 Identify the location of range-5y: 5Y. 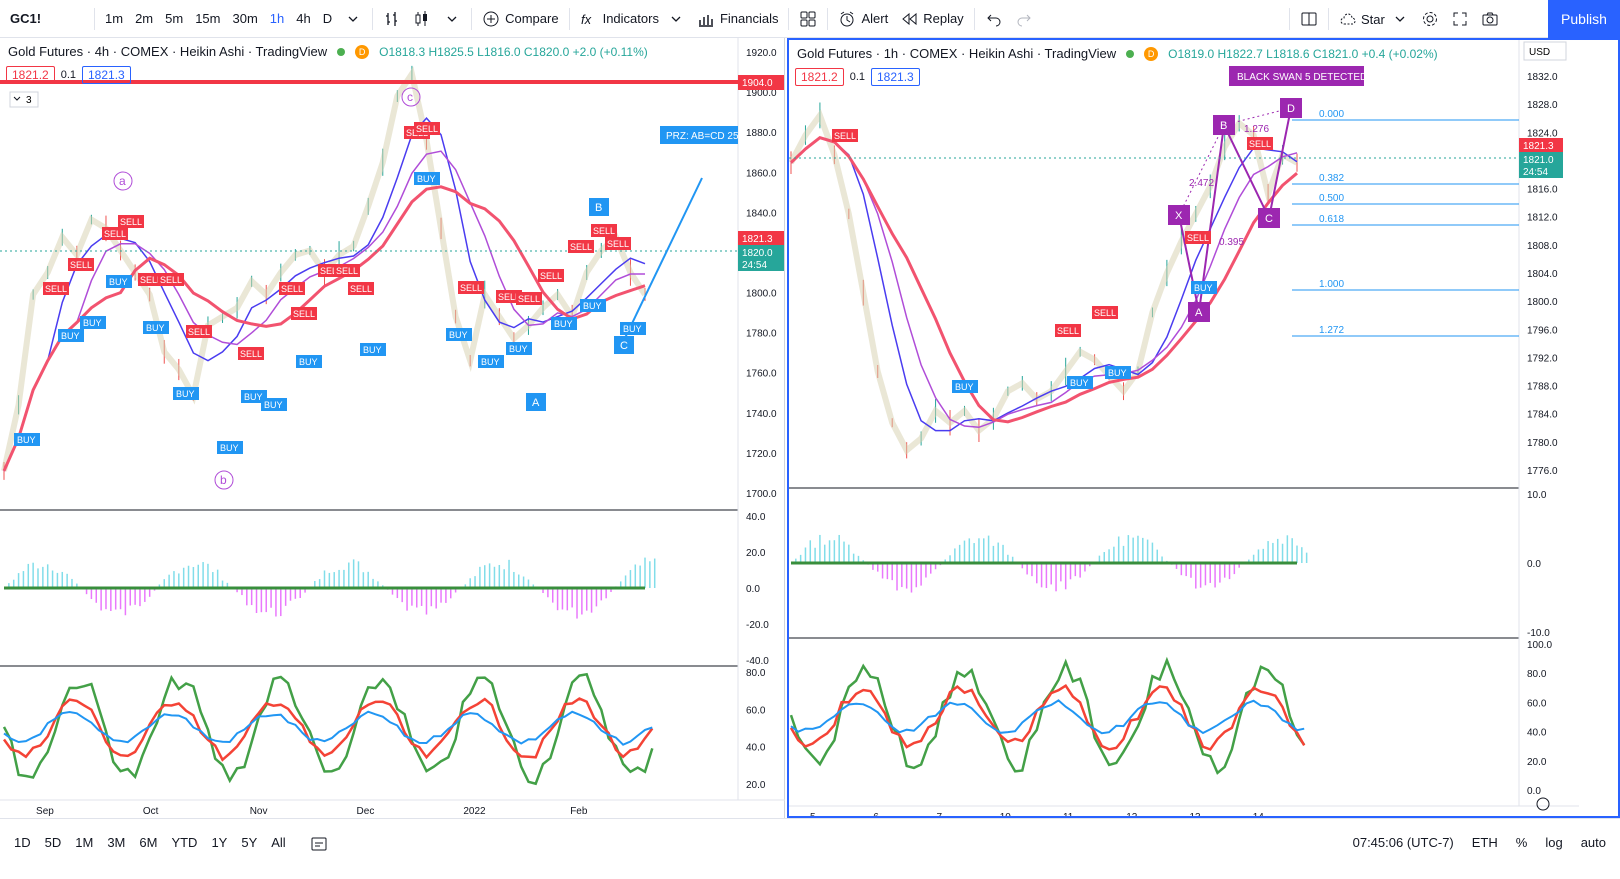
(249, 842).